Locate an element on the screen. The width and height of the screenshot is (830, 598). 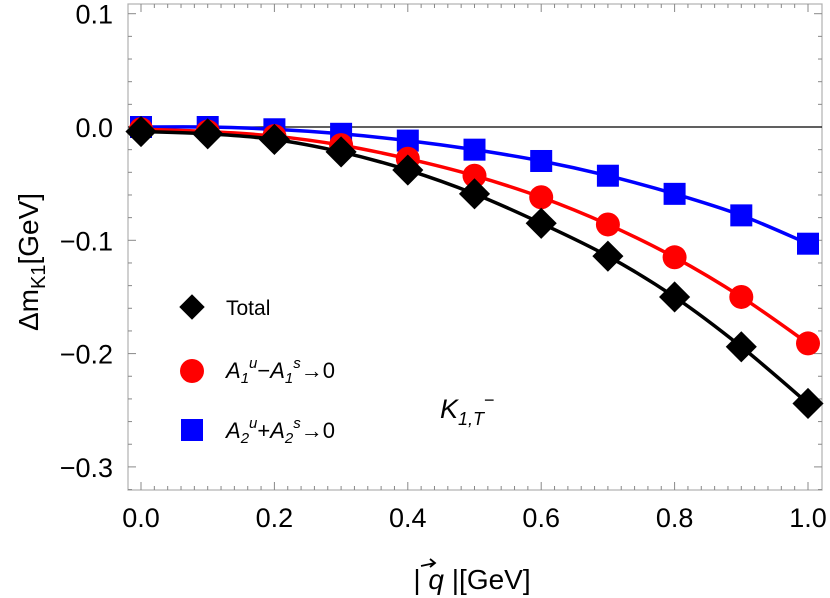
x-axis-title-left: | is located at coordinates (420, 579).